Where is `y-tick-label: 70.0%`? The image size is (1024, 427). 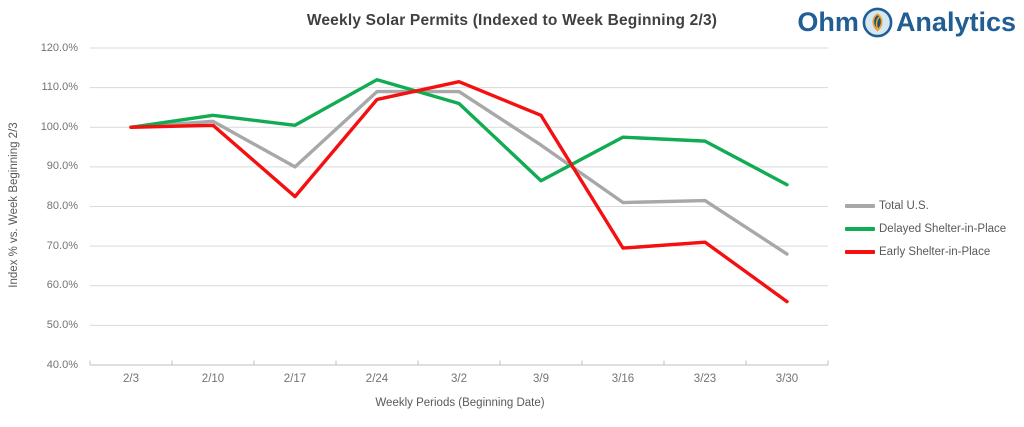
y-tick-label: 70.0% is located at coordinates (62, 245).